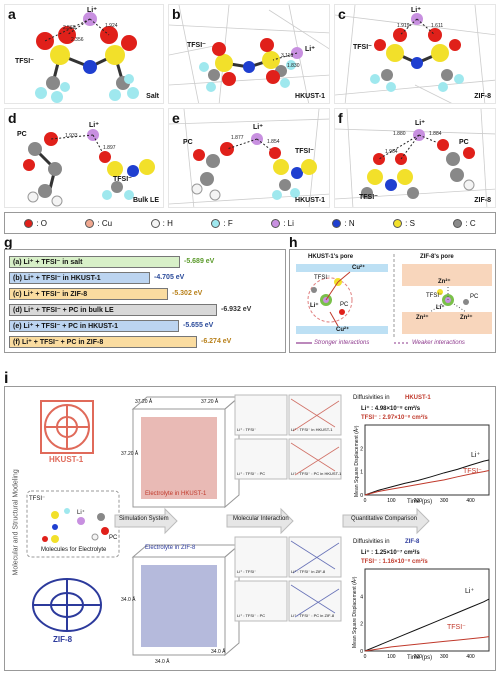 This screenshot has height=675, width=500. I want to click on cell-label: Li⁺ : TFSI⁻ : PC in ZIF-8, so click(313, 615).